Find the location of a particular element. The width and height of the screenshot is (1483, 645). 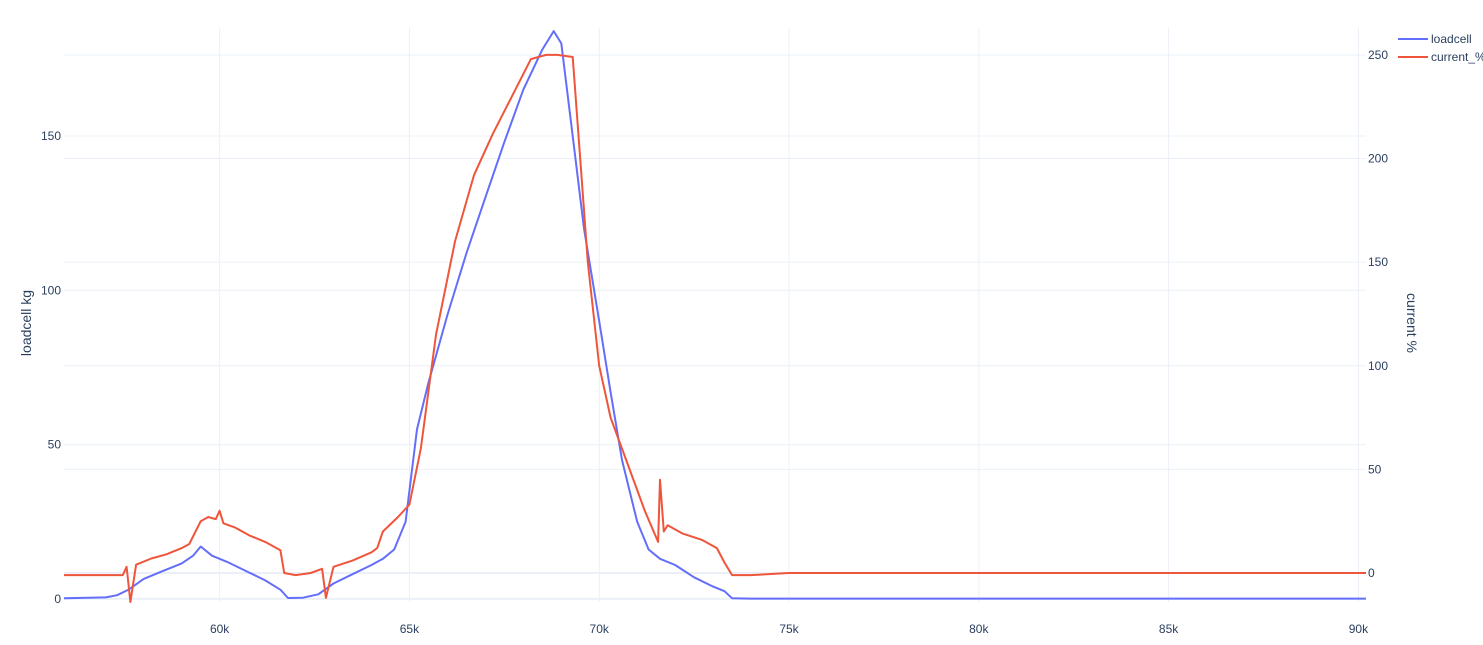

x-tick-label: 65k is located at coordinates (410, 629).